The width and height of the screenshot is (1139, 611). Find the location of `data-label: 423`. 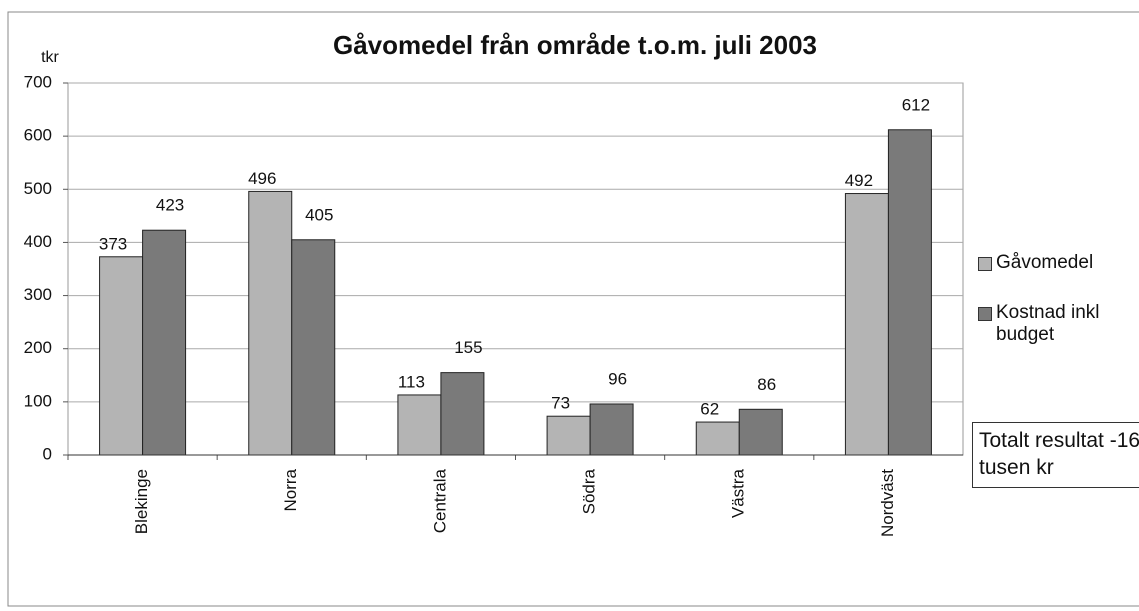

data-label: 423 is located at coordinates (170, 205).